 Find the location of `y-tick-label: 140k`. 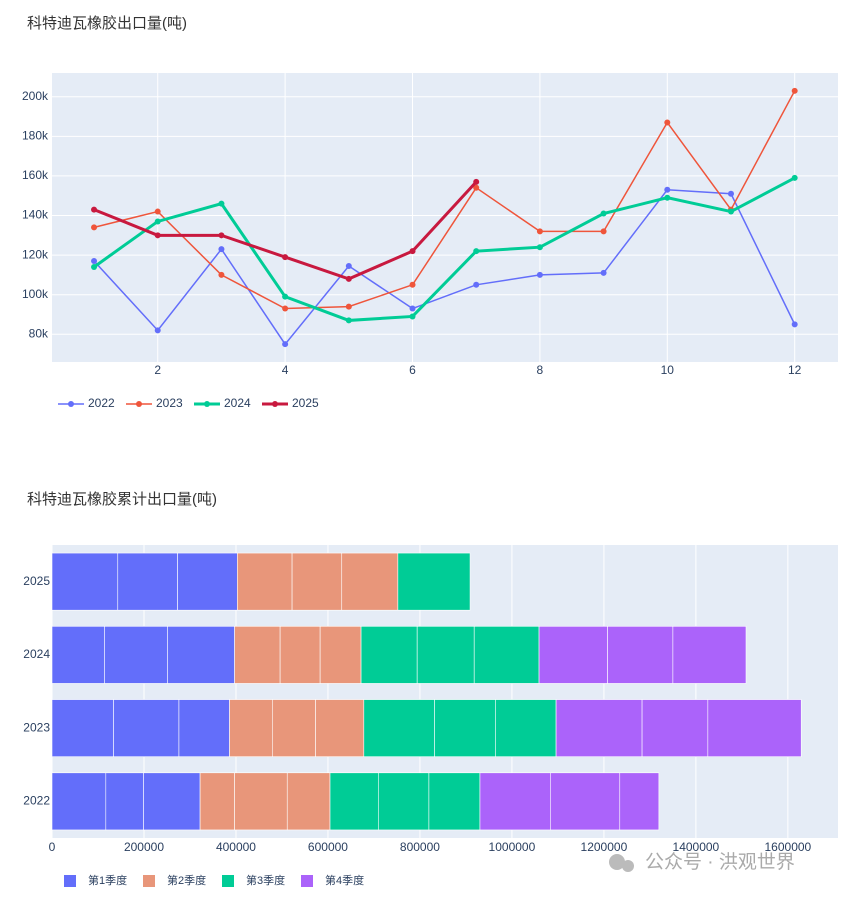

y-tick-label: 140k is located at coordinates (35, 215).